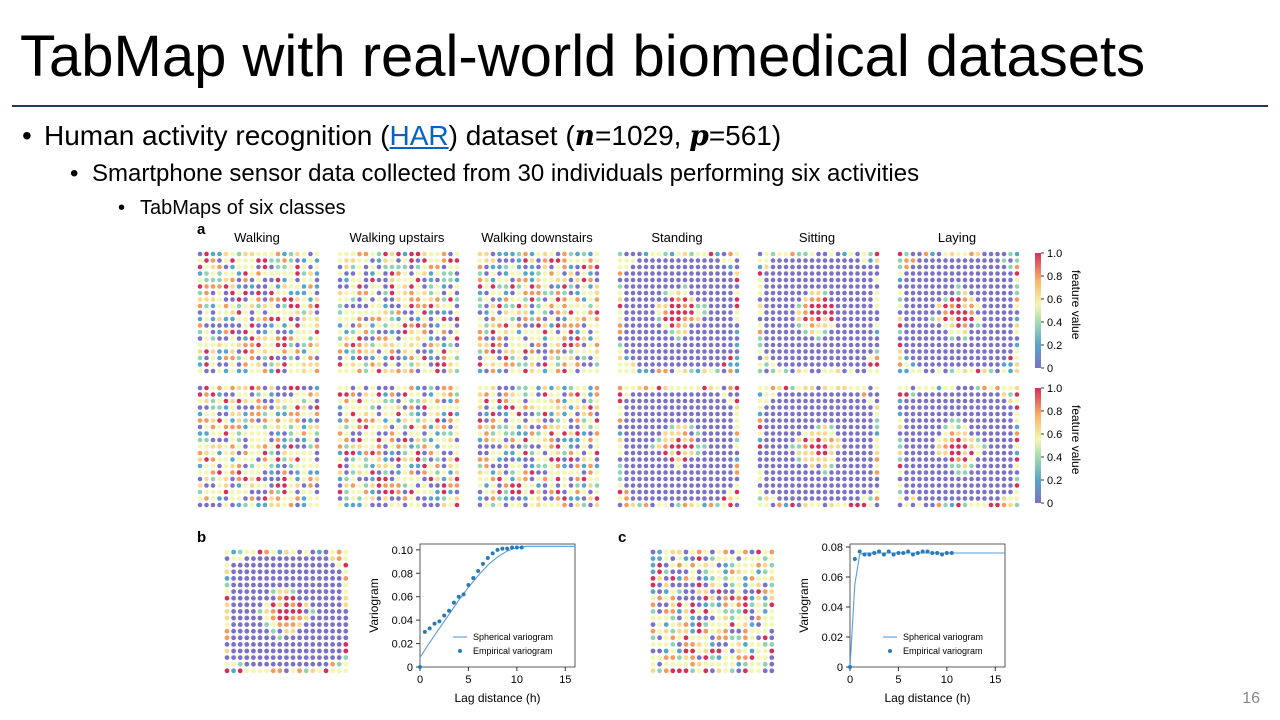 This screenshot has height=720, width=1280. I want to click on n-symbol: n, so click(585, 135).